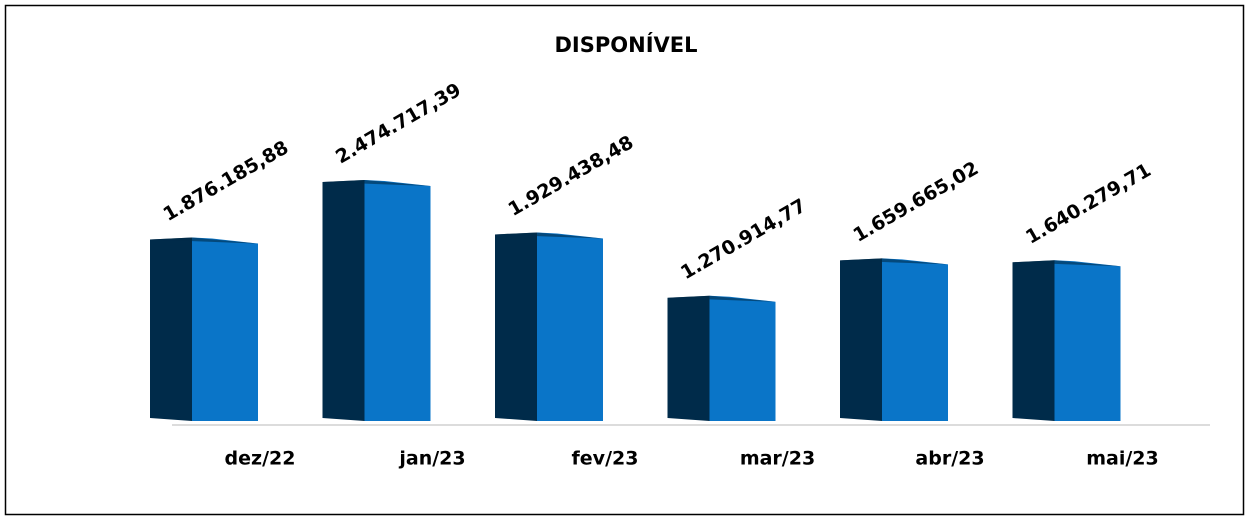 This screenshot has height=518, width=1250. I want to click on x-tick-label: jan/23, so click(431, 459).